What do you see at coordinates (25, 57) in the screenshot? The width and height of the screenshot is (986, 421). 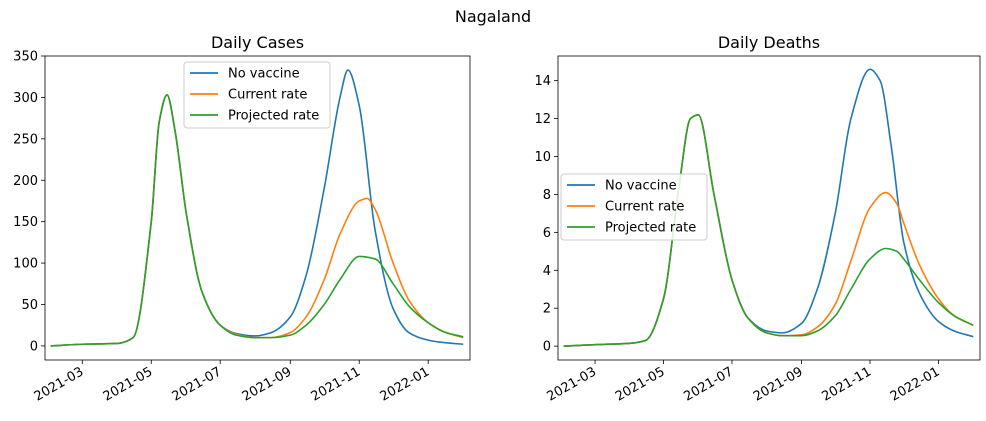 I see `y-tick-label: 350` at bounding box center [25, 57].